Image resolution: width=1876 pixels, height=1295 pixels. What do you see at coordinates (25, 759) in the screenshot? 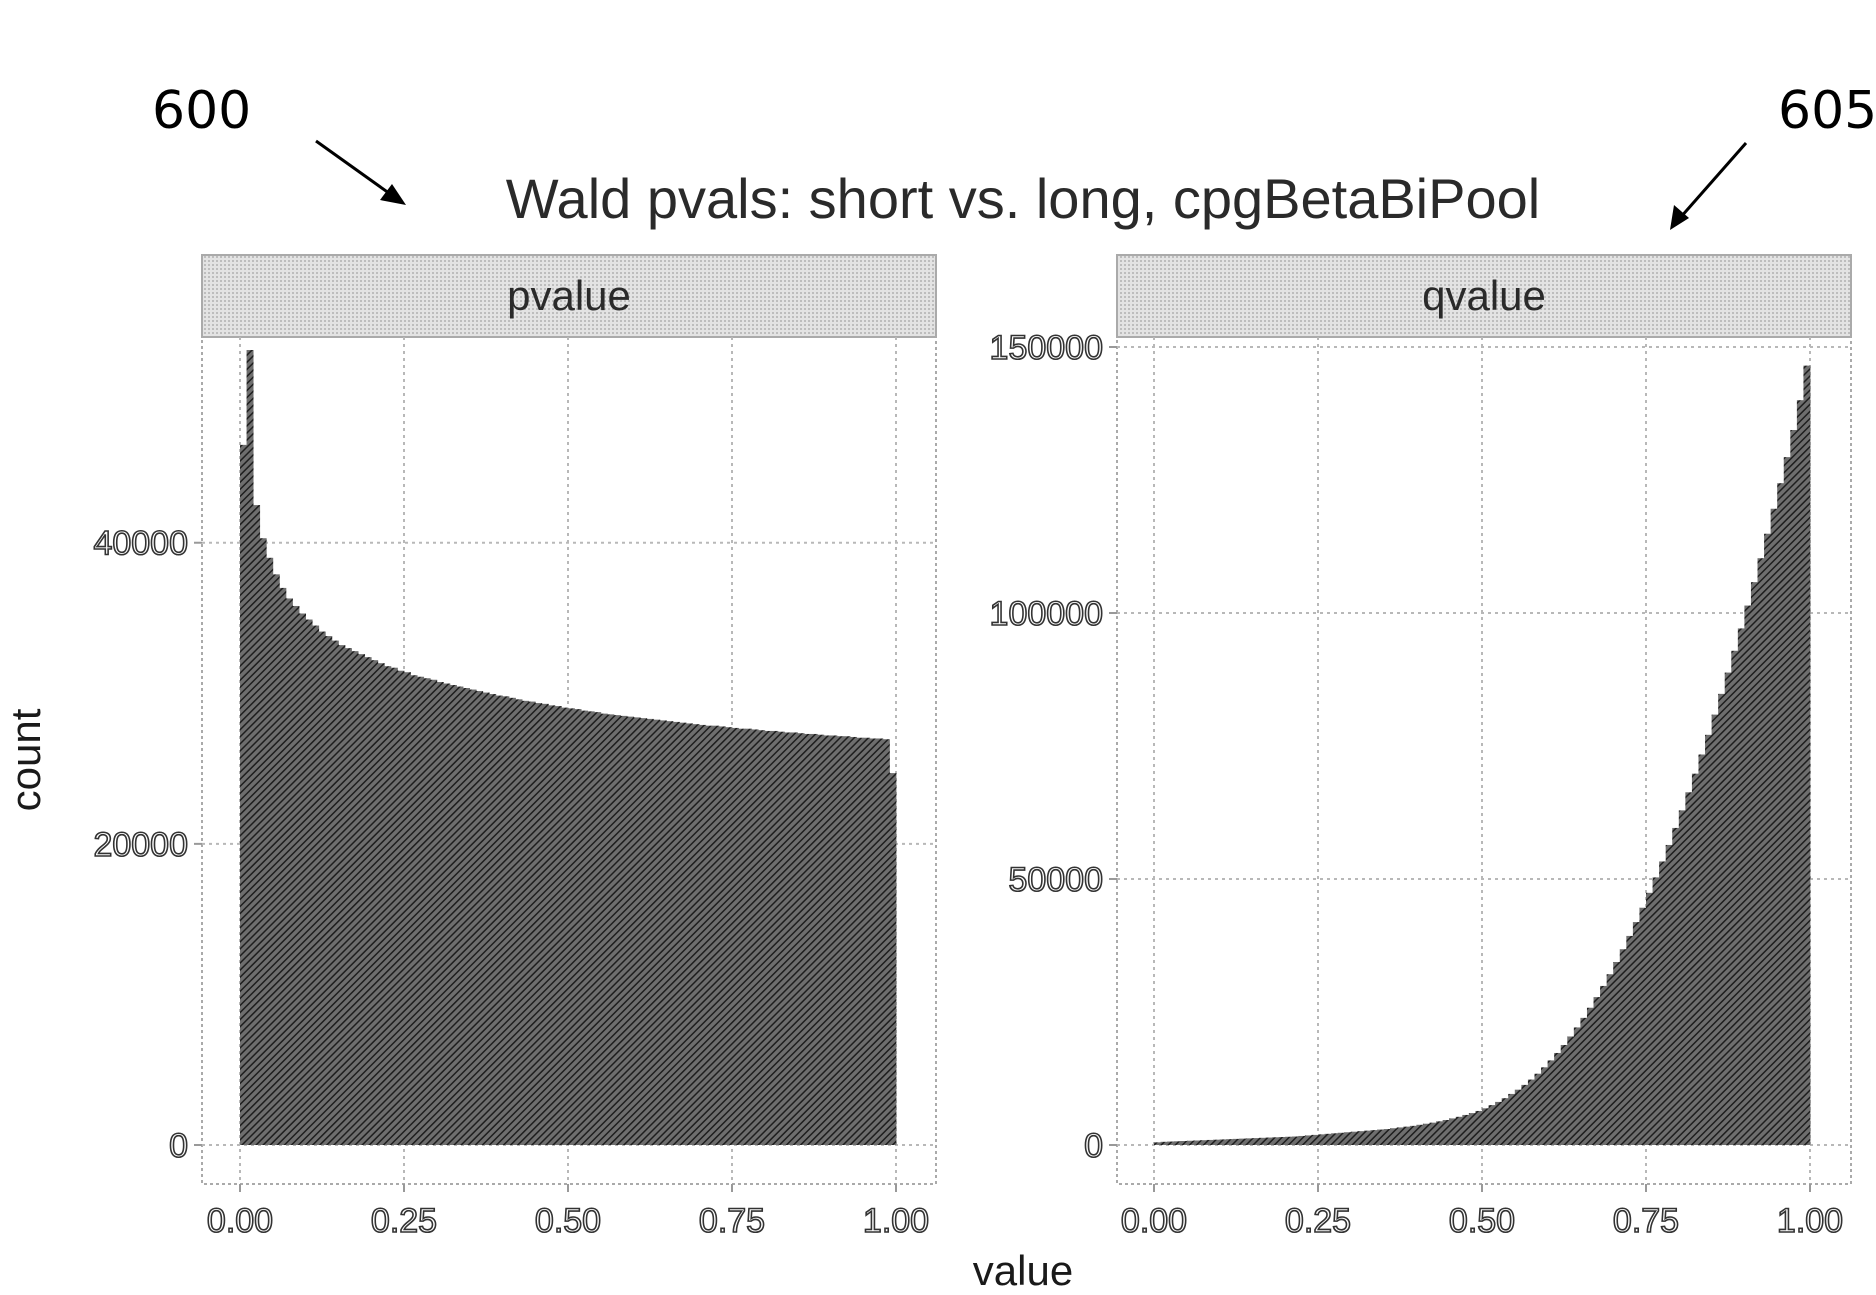
I see `y-axis-label: count` at bounding box center [25, 759].